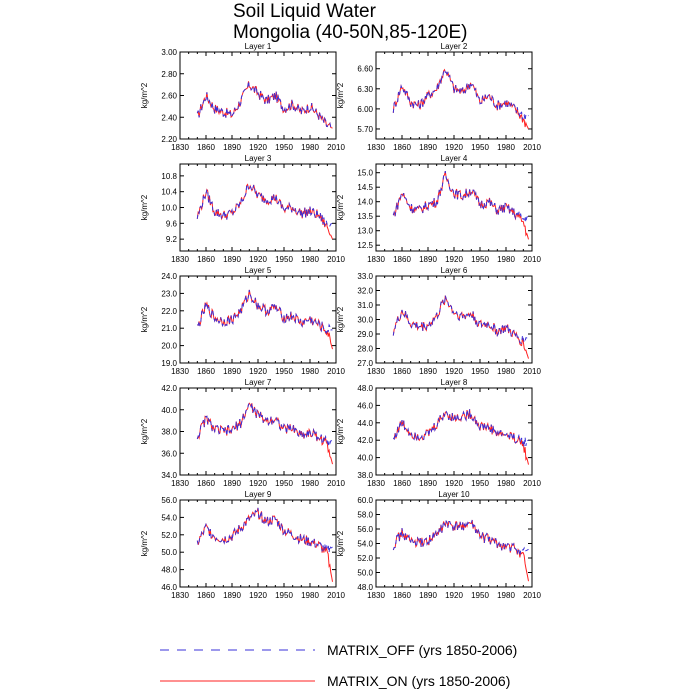 This screenshot has width=700, height=700. What do you see at coordinates (350, 32) in the screenshot?
I see `figure-title-line2: Mongolia (40-50N,85-120E)` at bounding box center [350, 32].